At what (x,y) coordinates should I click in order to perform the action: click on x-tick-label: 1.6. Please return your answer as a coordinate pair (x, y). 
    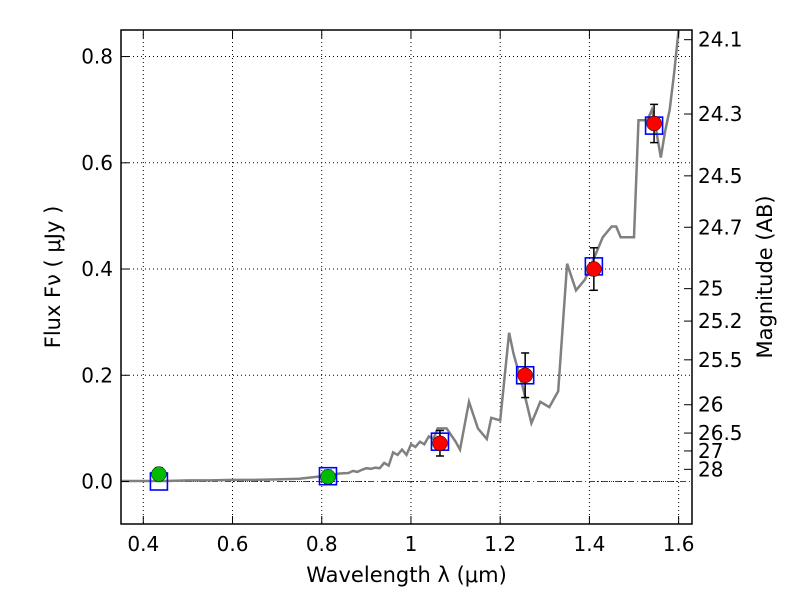
    Looking at the image, I should click on (679, 544).